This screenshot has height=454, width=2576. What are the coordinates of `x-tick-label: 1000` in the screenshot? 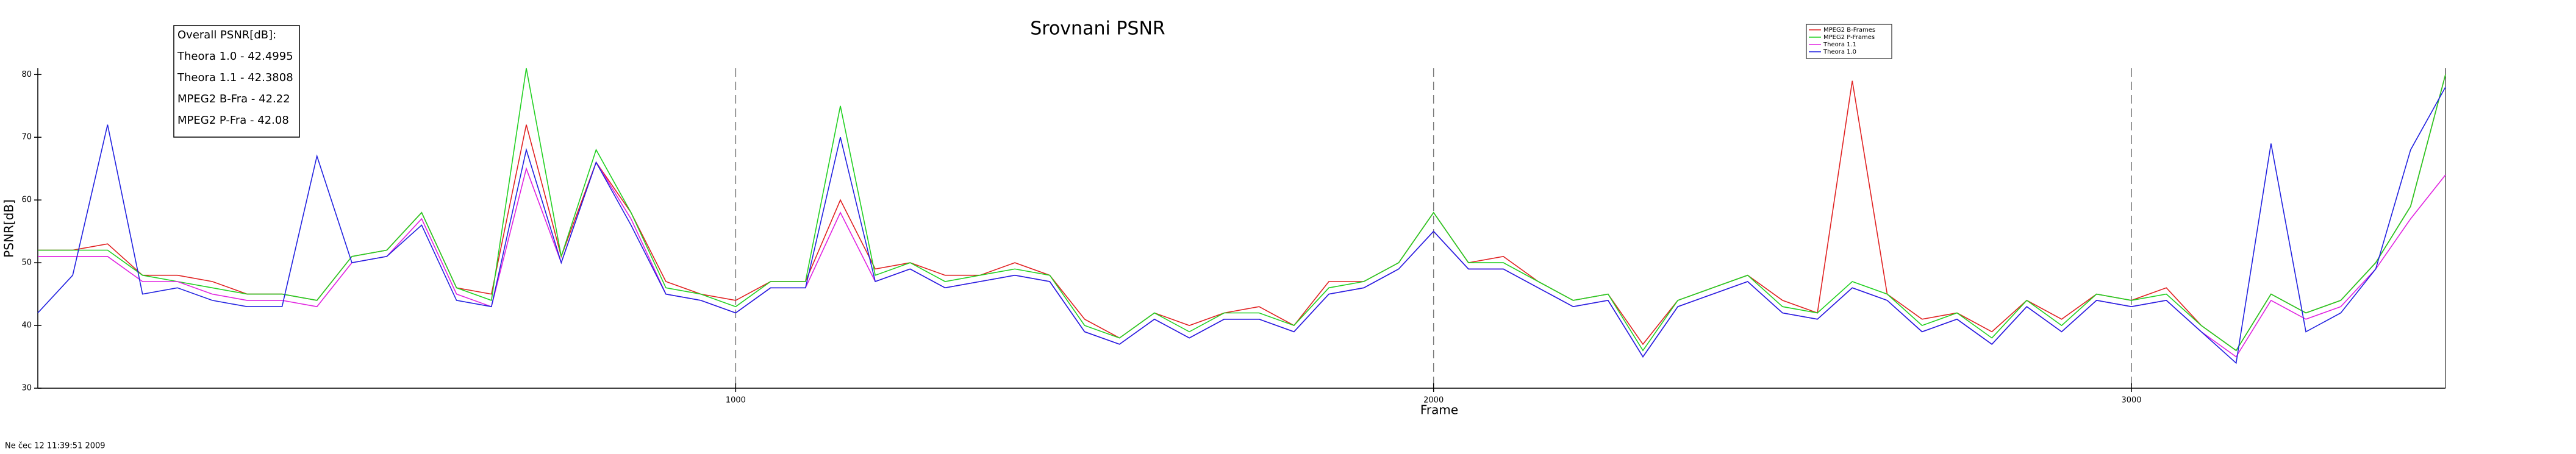 It's located at (736, 400).